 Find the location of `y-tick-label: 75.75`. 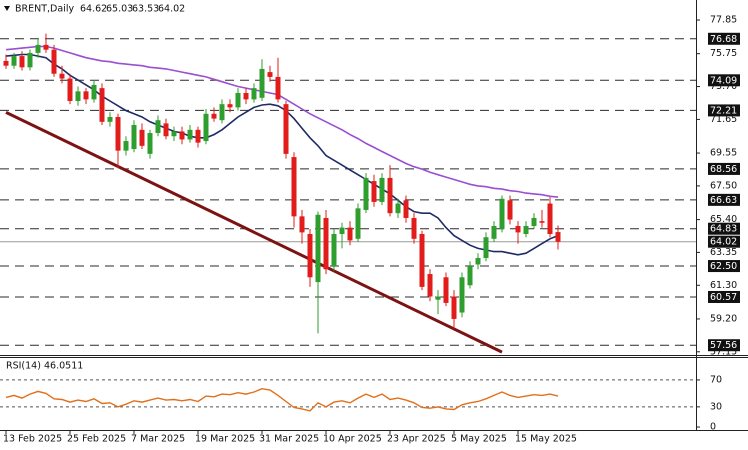

y-tick-label: 75.75 is located at coordinates (723, 53).